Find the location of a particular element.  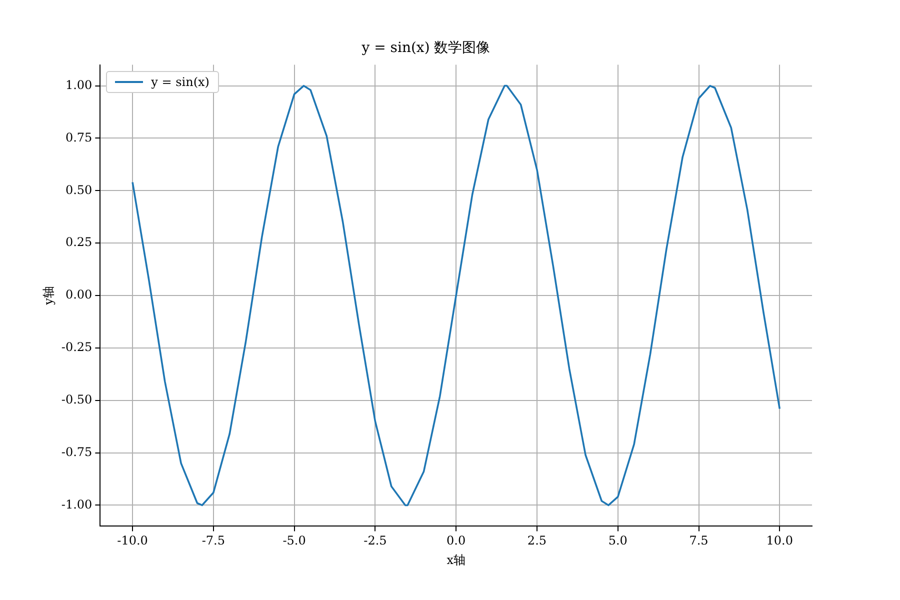

x-tick-label: -10.0 is located at coordinates (132, 541).